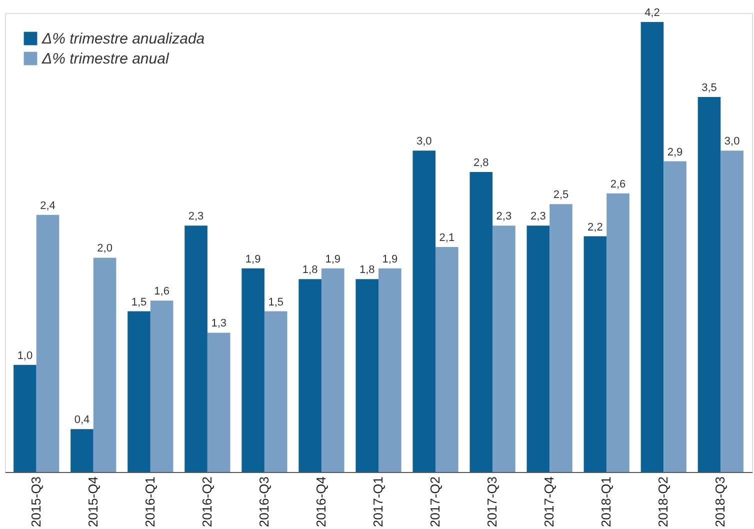  Describe the element at coordinates (104, 248) in the screenshot. I see `data-label: 2,0` at that location.